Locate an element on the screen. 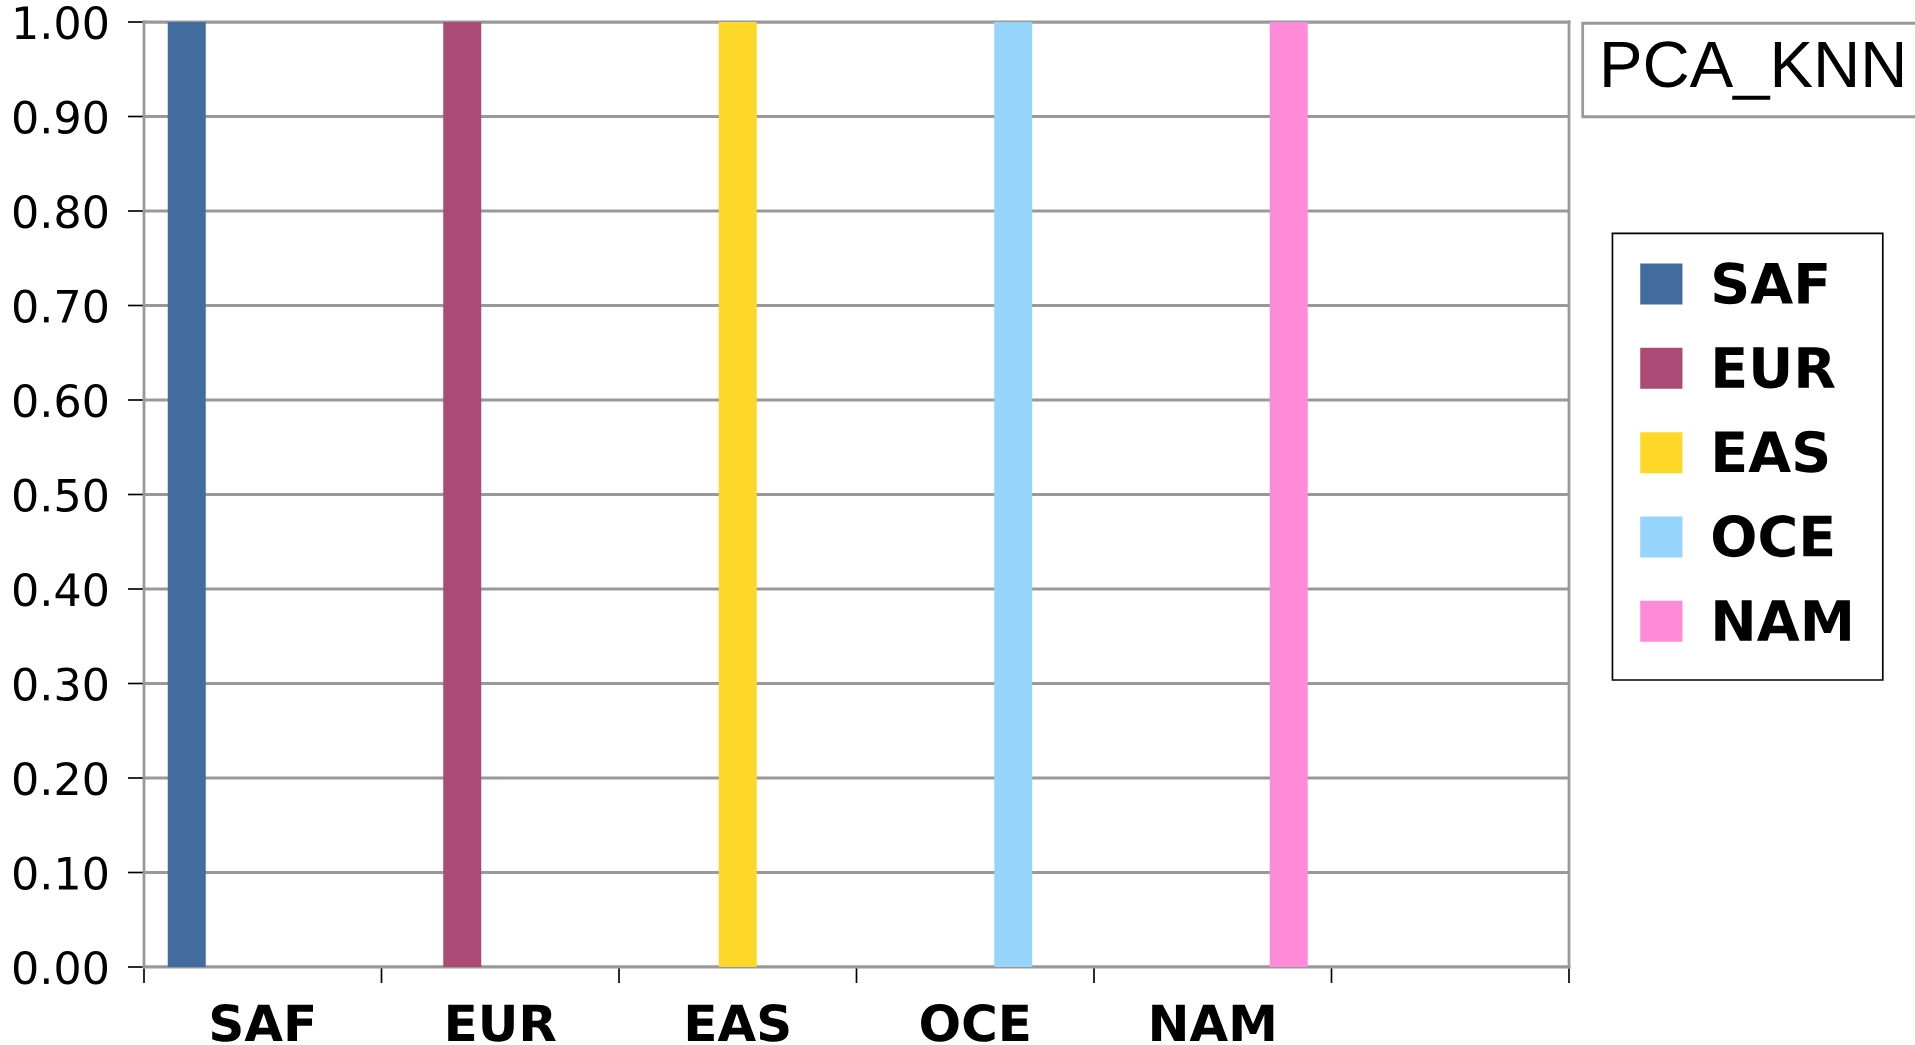 The height and width of the screenshot is (1045, 1915). y-tick-label: 0.50 is located at coordinates (60, 495).